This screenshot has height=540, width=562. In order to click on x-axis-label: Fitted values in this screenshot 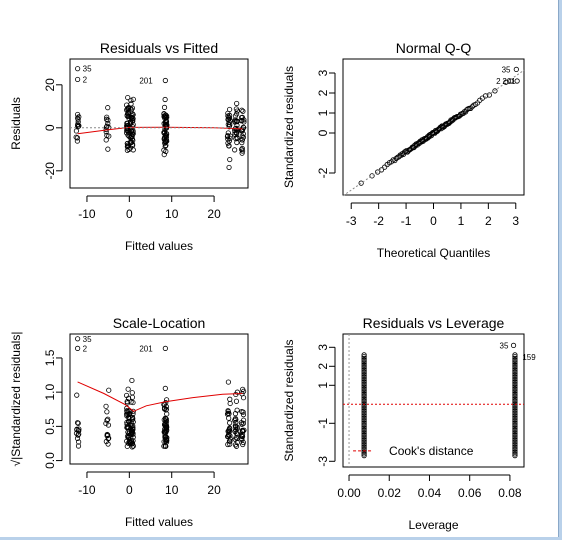, I will do `click(159, 522)`.